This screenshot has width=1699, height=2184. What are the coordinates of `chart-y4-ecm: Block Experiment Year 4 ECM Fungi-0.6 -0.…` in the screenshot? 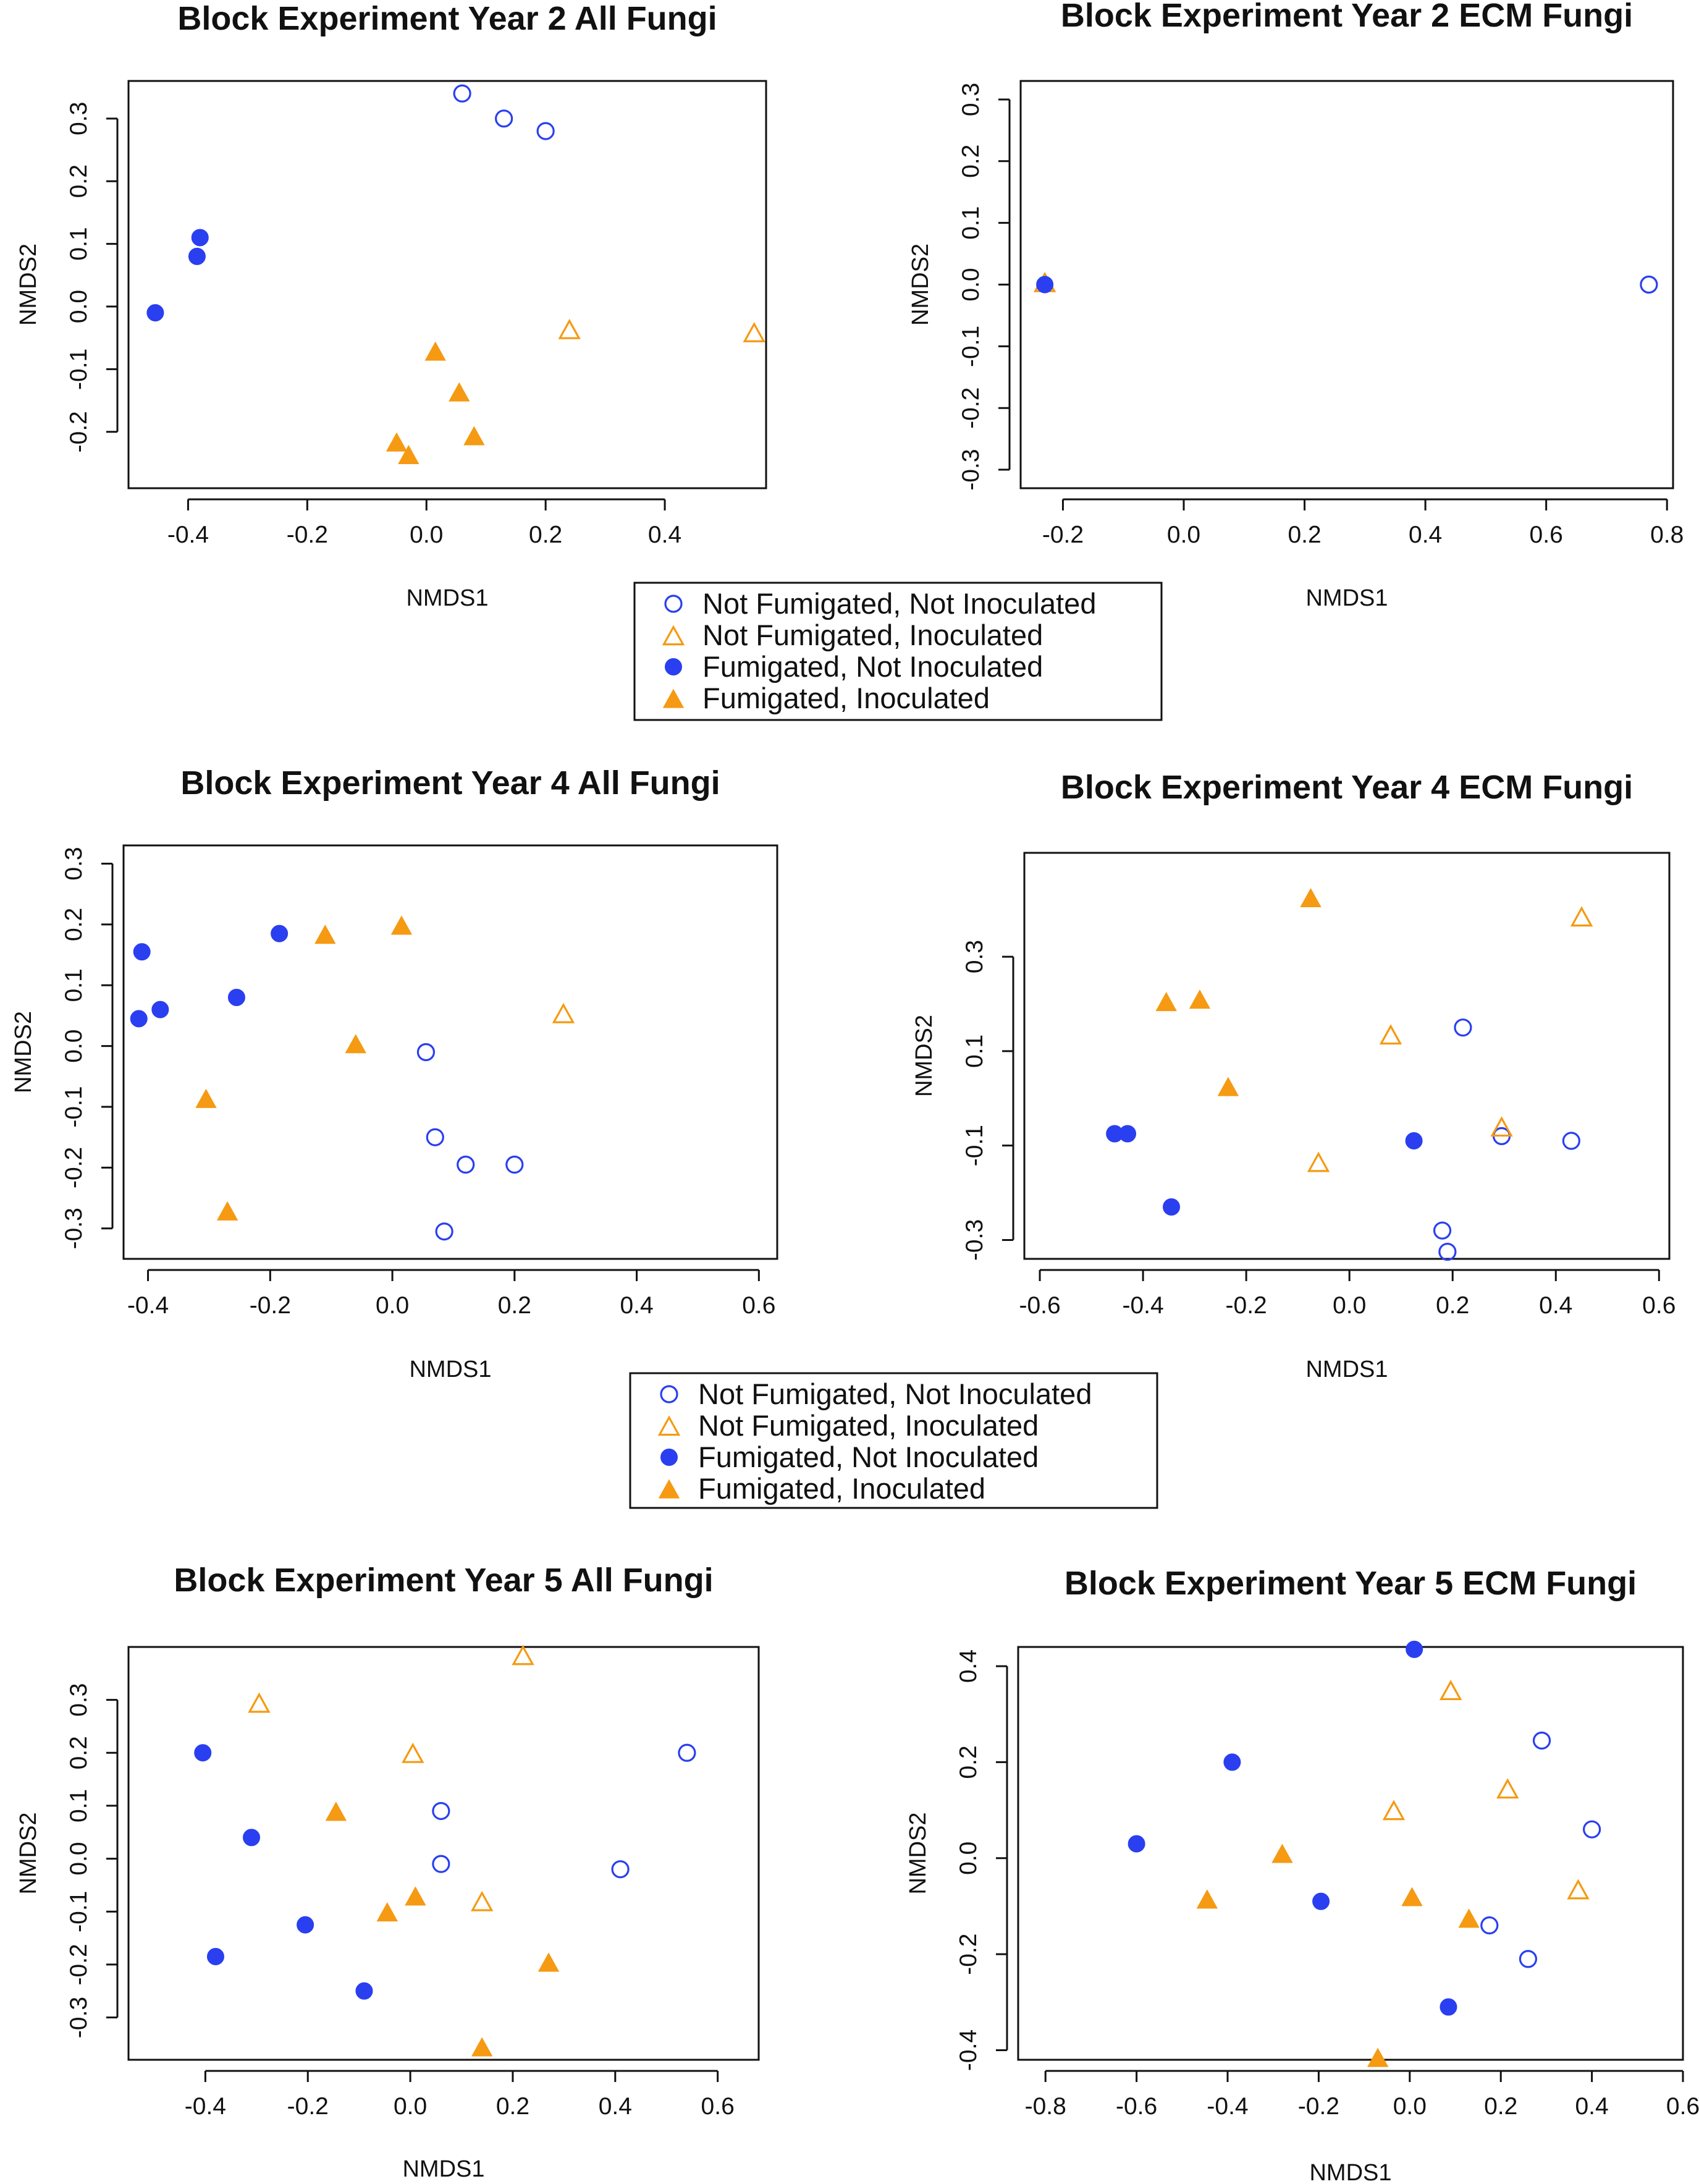 It's located at (1293, 1075).